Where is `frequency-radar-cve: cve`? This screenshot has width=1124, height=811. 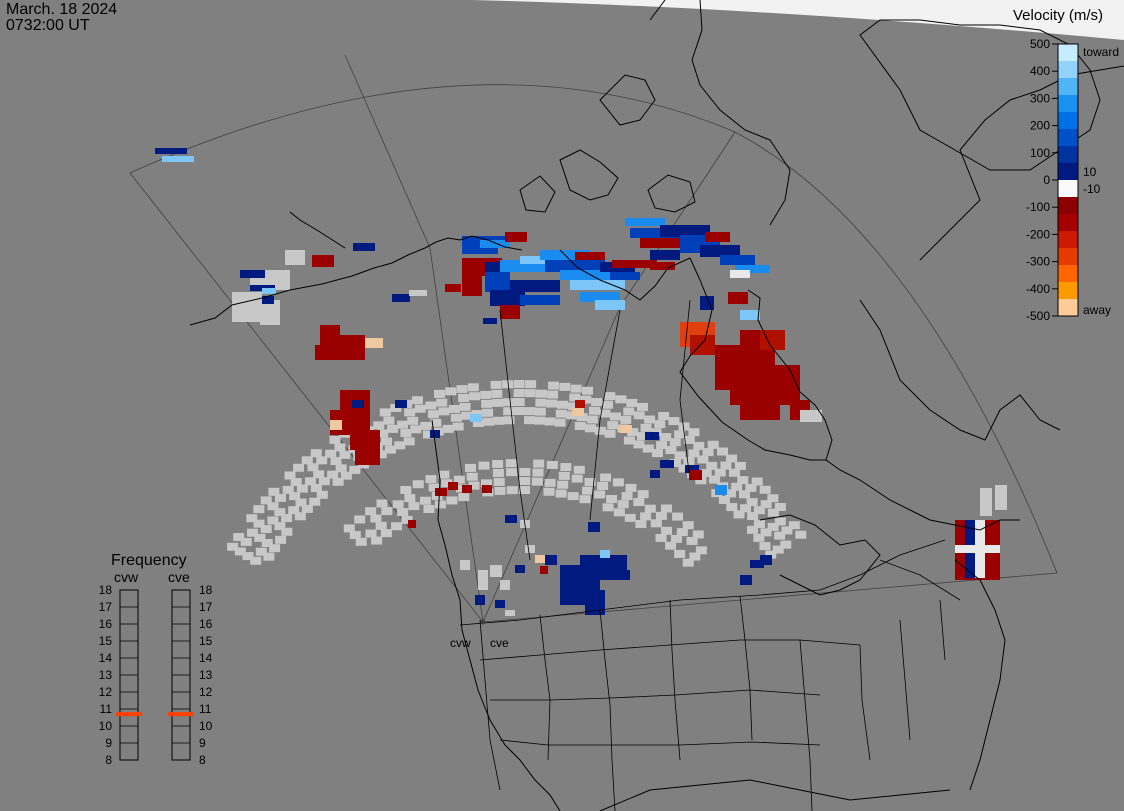 frequency-radar-cve: cve is located at coordinates (179, 577).